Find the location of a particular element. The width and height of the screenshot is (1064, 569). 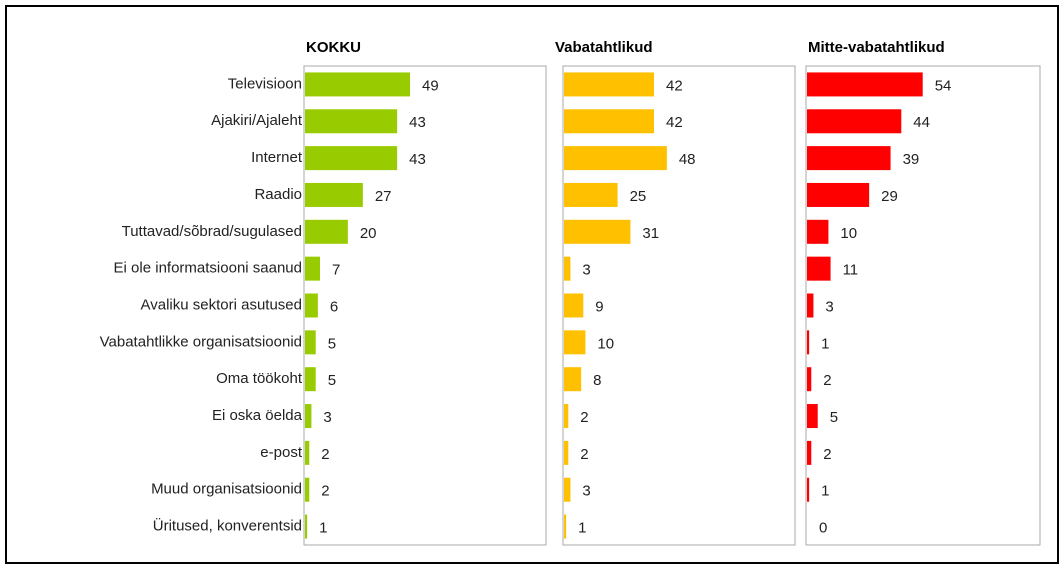

category-label: Vabatahtlikke organisatsioonid is located at coordinates (201, 341).